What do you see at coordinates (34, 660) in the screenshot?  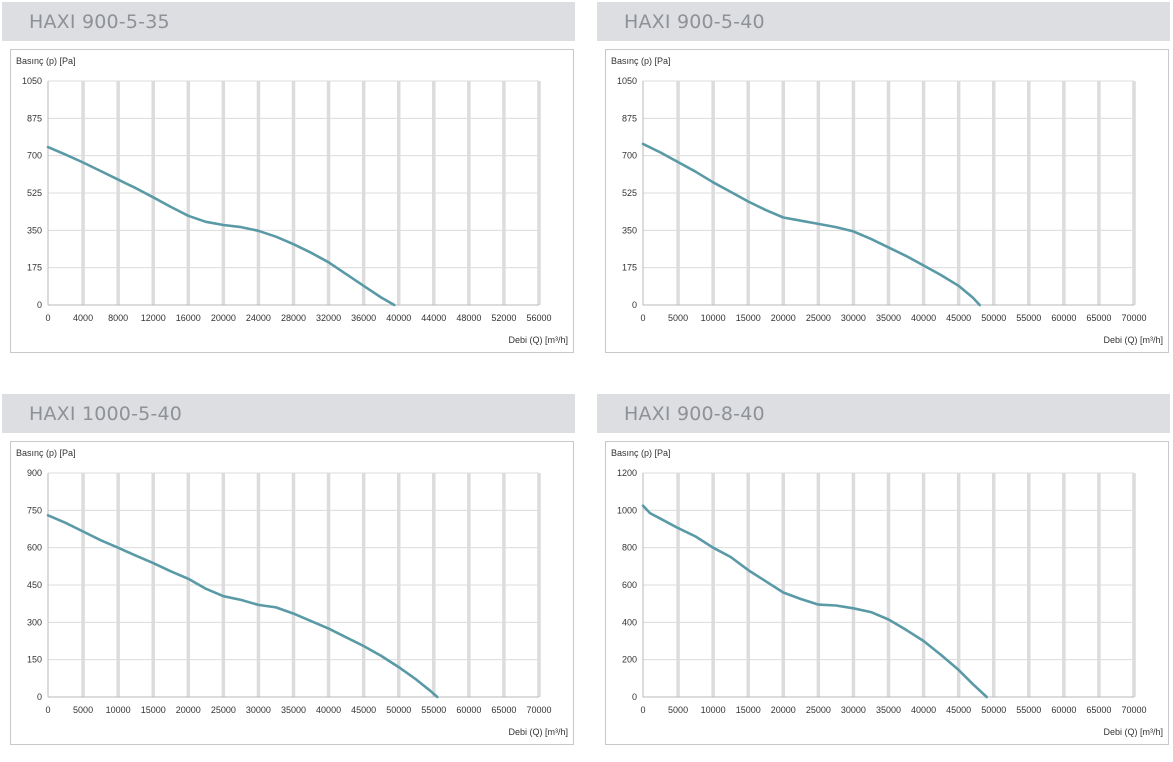 I see `y-tick-label: 150` at bounding box center [34, 660].